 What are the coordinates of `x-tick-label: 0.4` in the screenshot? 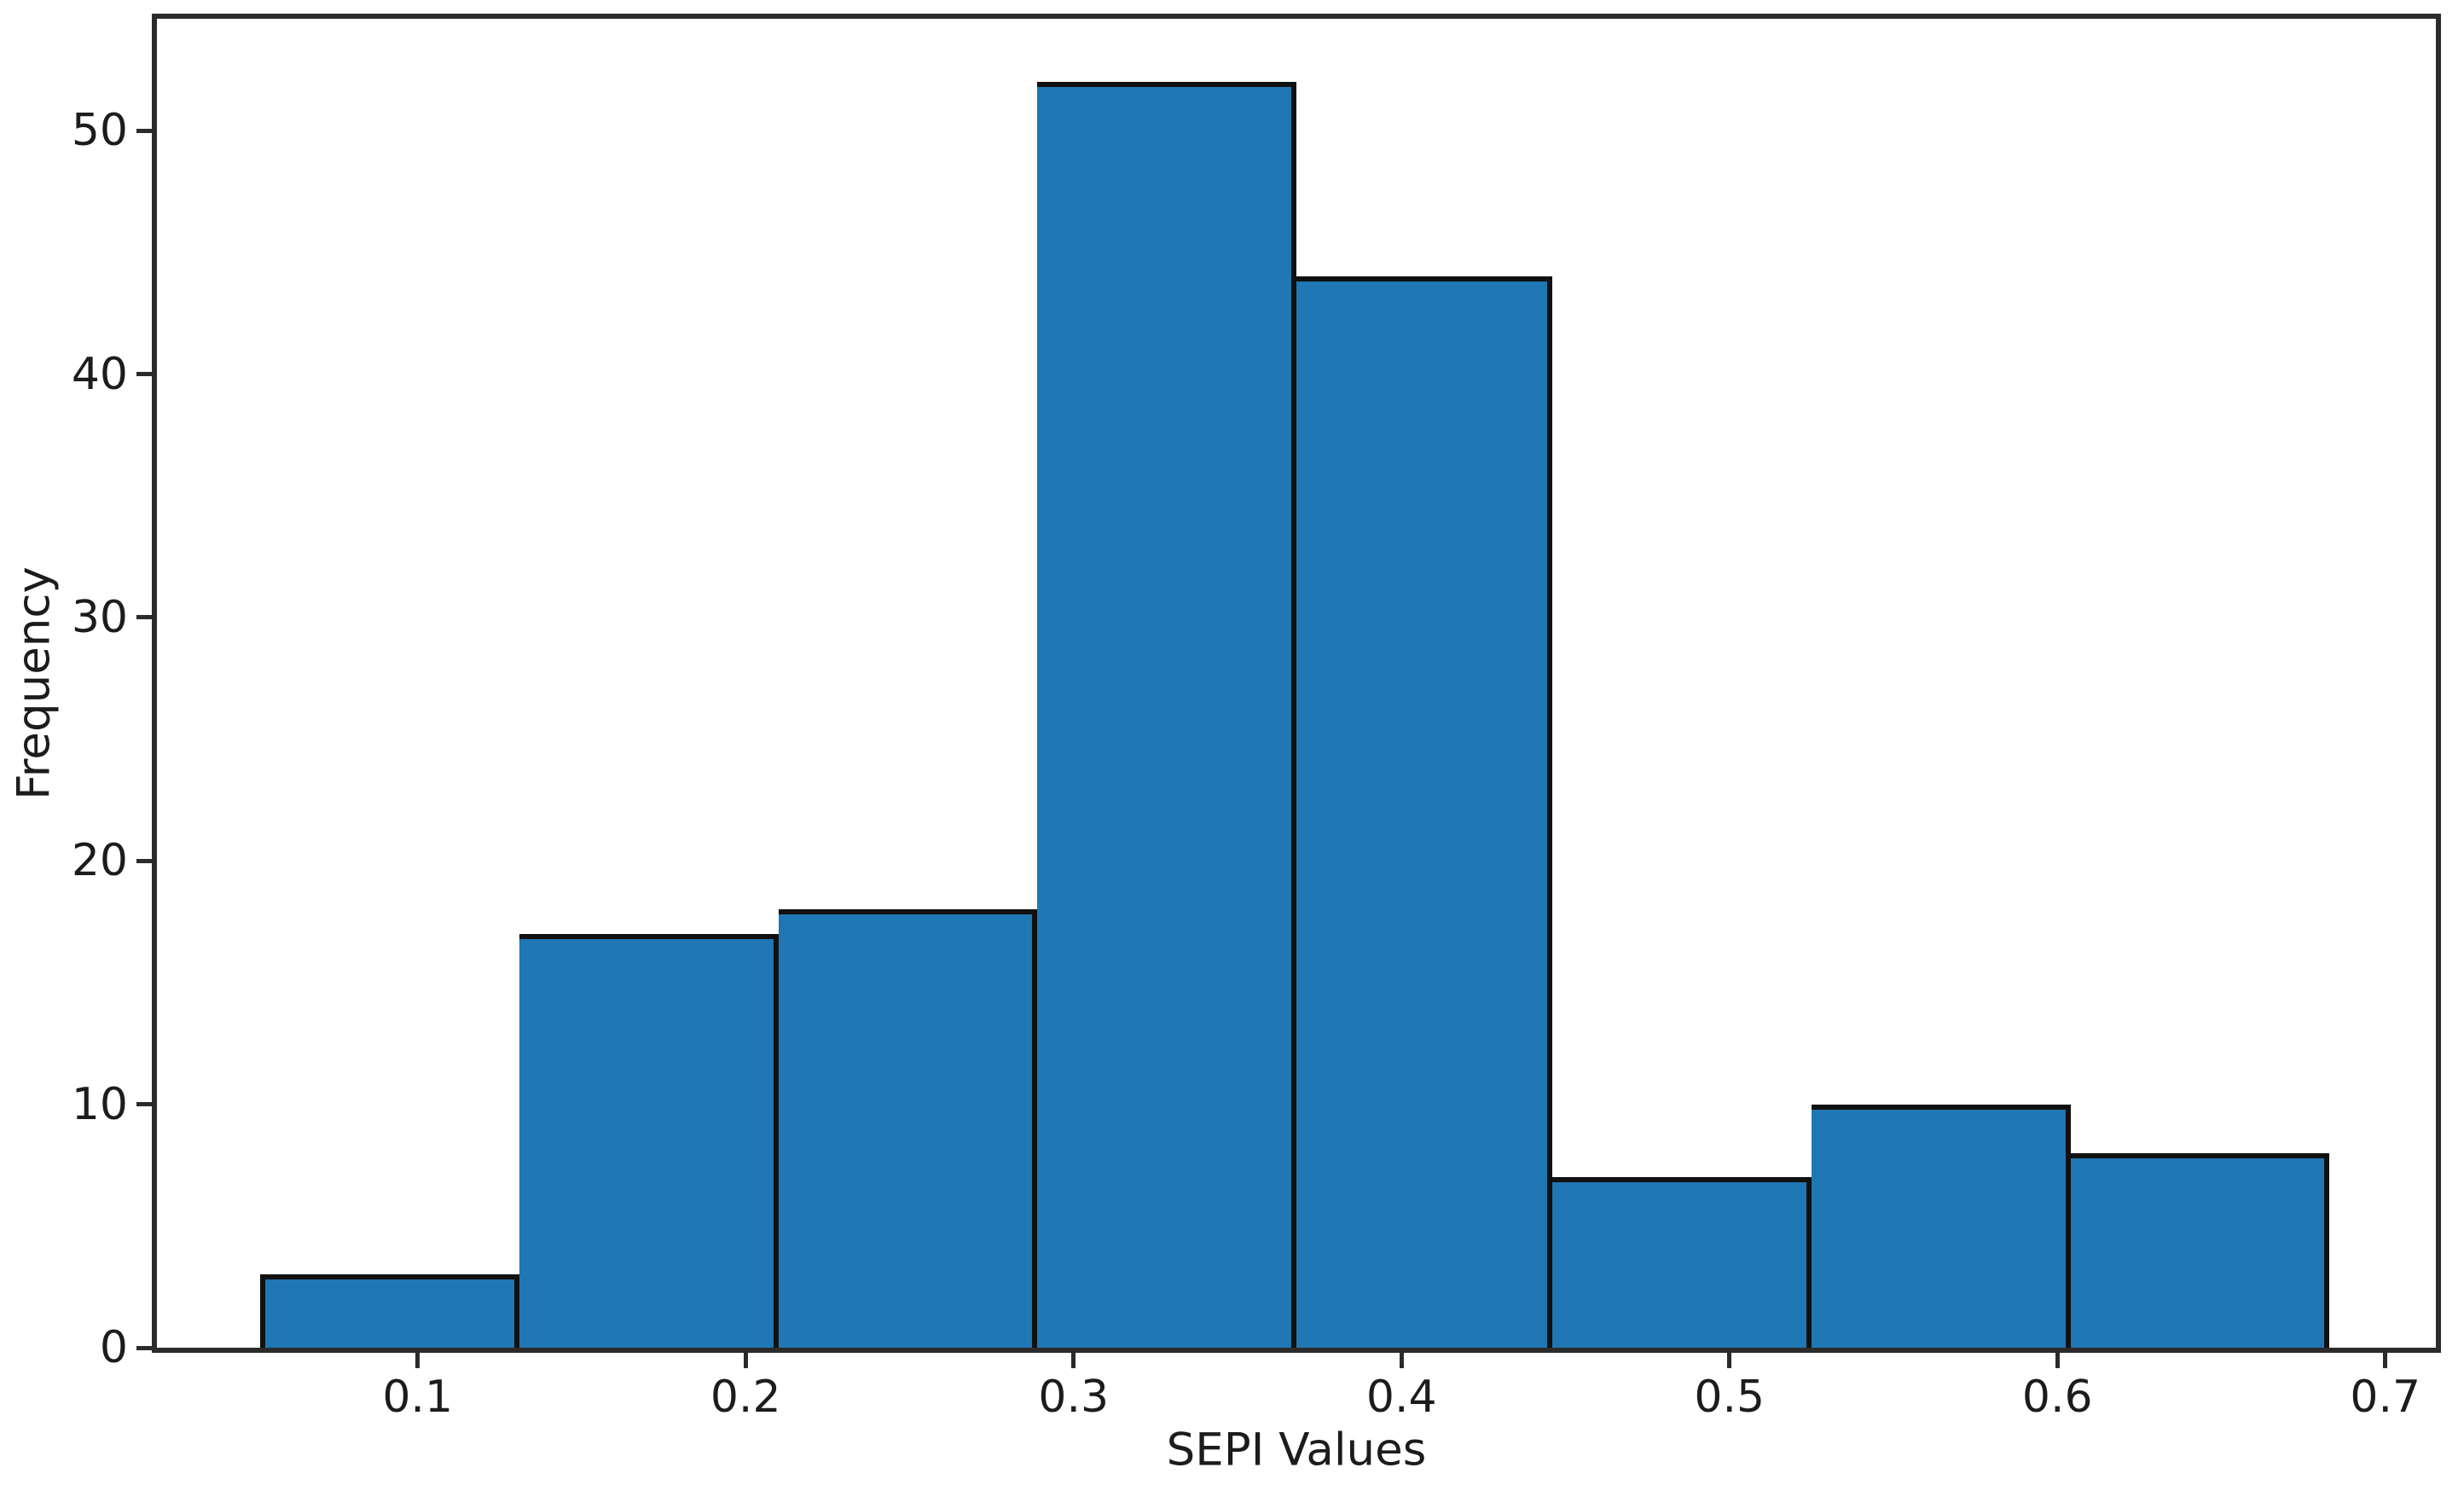 It's located at (1401, 1397).